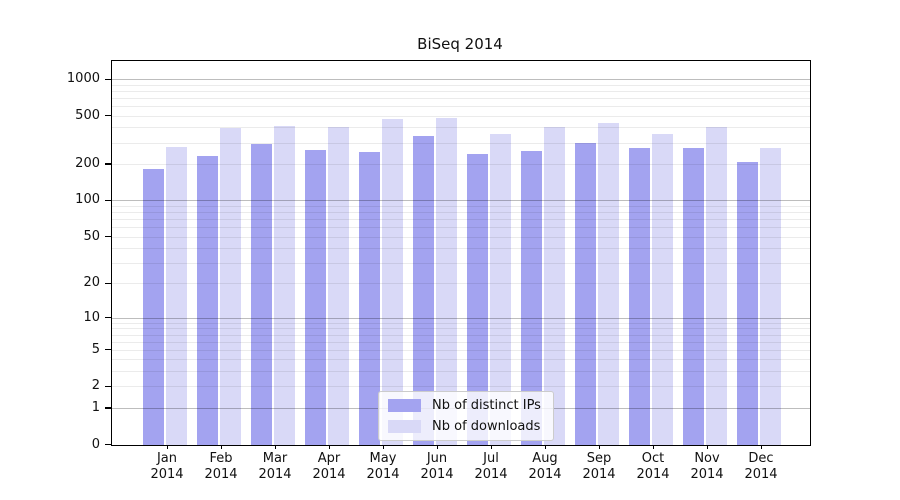  I want to click on bar-downloads-mar, so click(284, 285).